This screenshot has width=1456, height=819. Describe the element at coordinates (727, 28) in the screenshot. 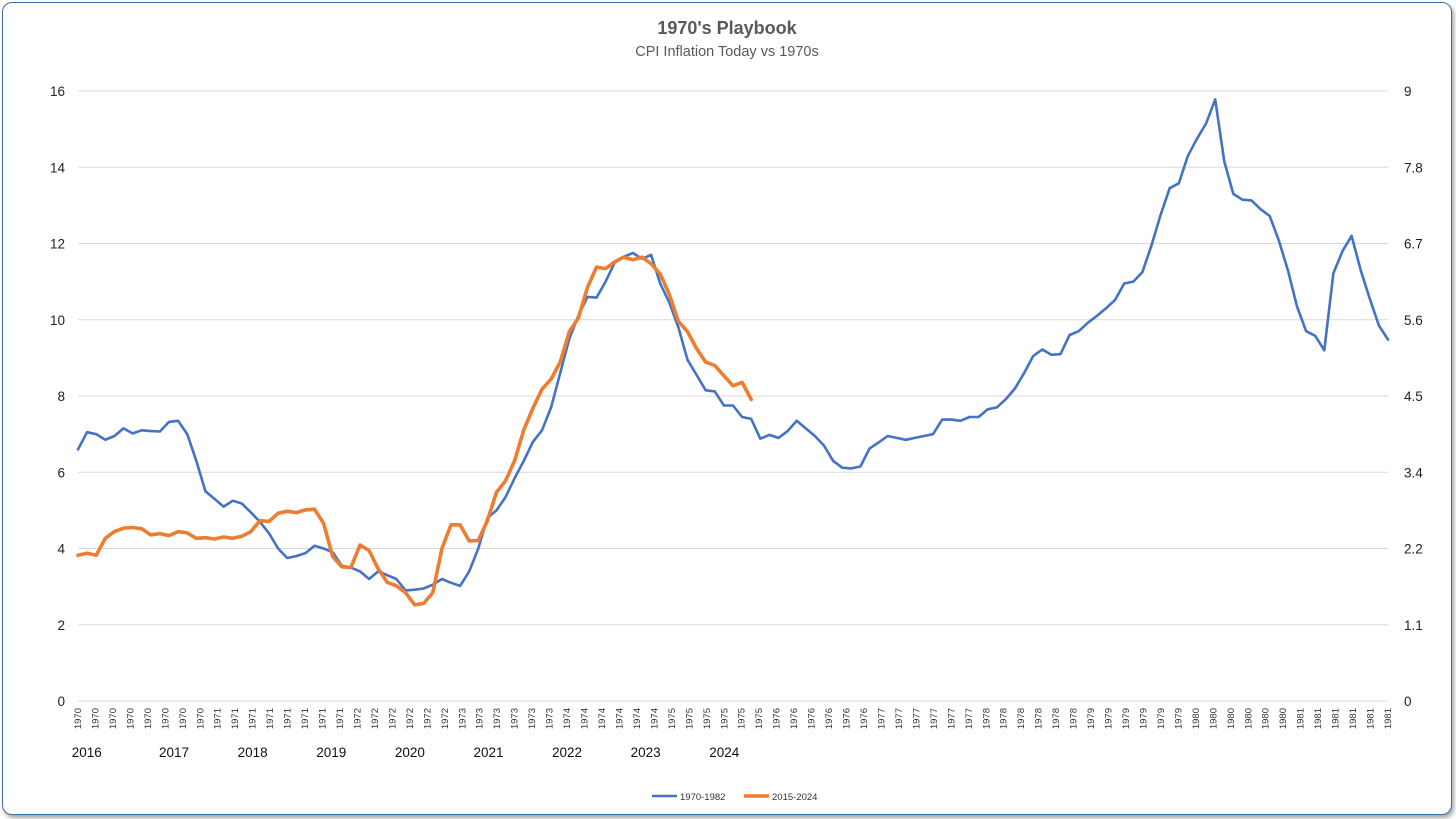

I see `chart-title: 1970's Playbook` at that location.